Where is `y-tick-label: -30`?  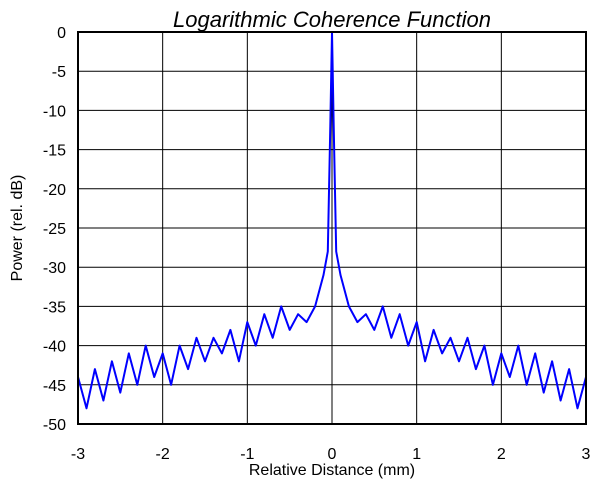 y-tick-label: -30 is located at coordinates (54, 268).